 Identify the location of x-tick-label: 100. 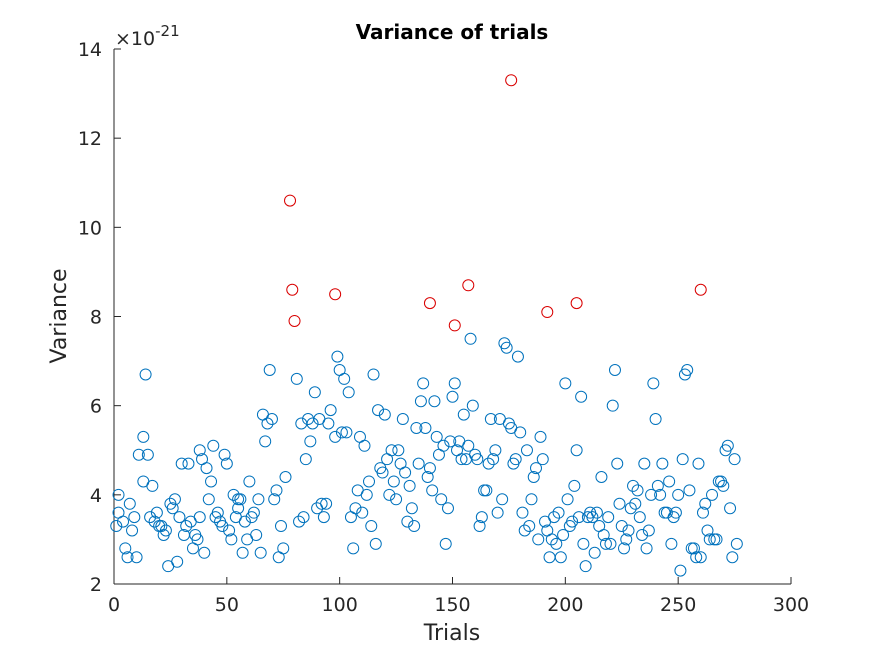
(340, 605).